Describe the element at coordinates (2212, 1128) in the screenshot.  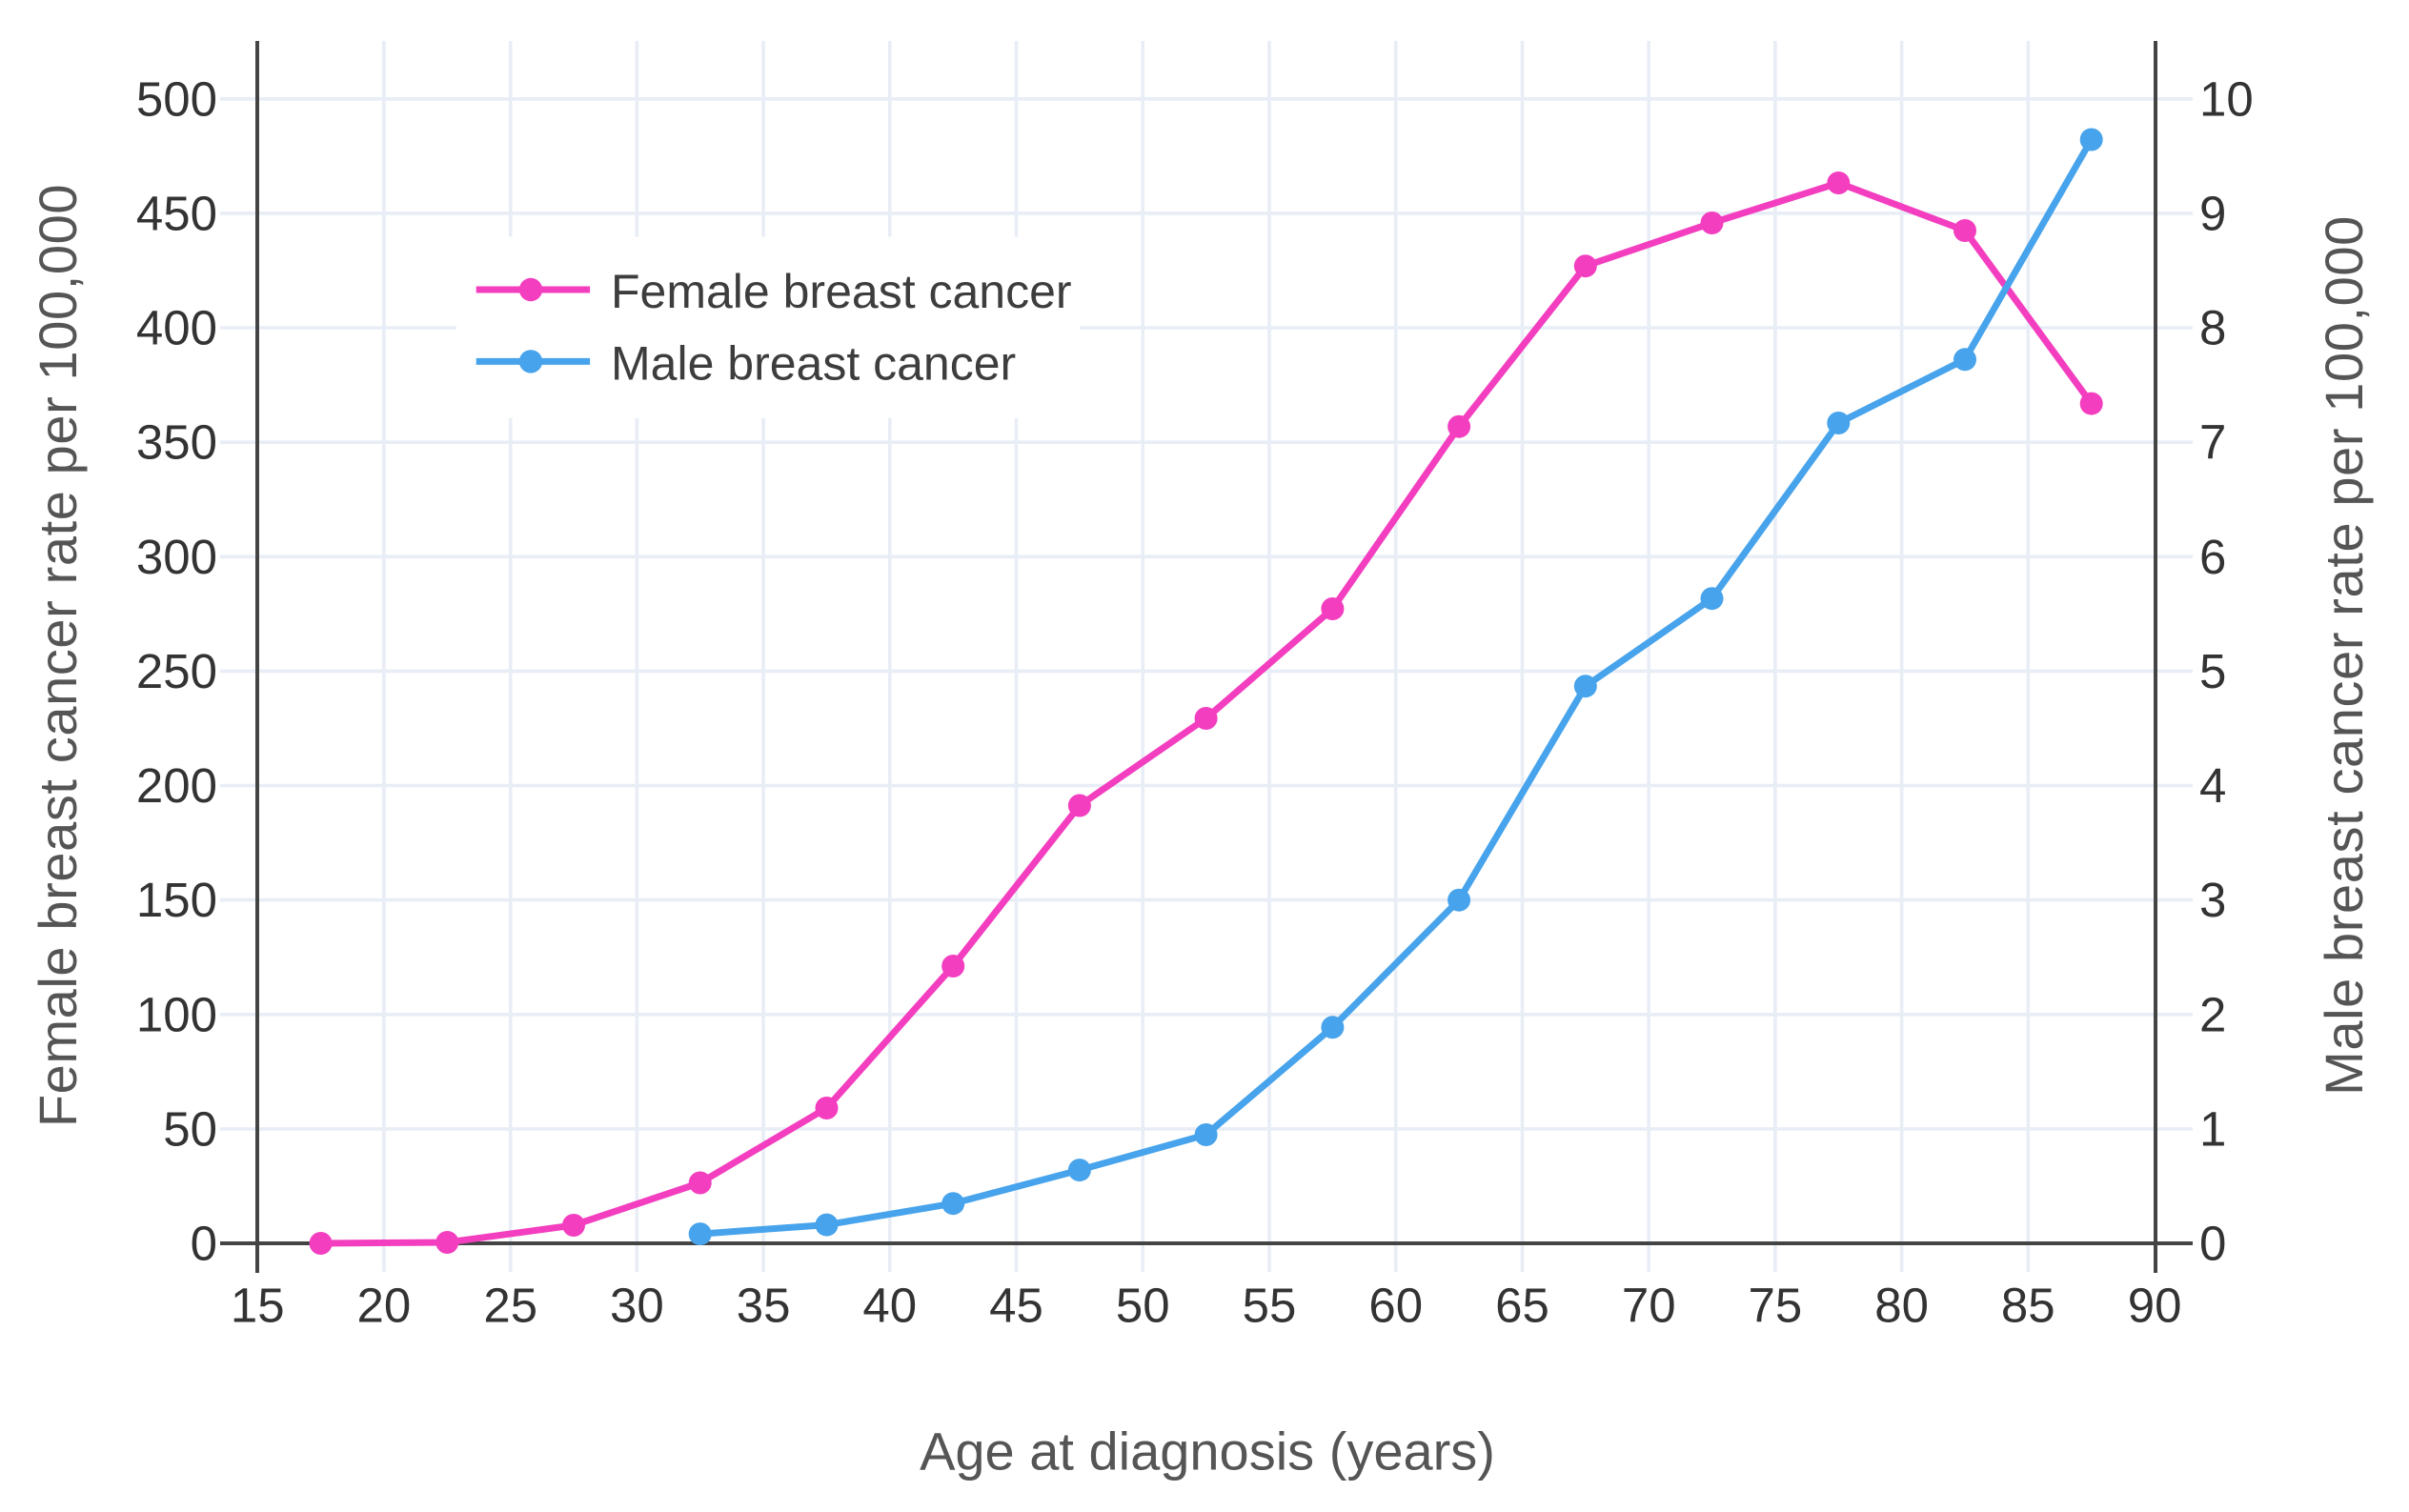
I see `svg-text: 1` at that location.